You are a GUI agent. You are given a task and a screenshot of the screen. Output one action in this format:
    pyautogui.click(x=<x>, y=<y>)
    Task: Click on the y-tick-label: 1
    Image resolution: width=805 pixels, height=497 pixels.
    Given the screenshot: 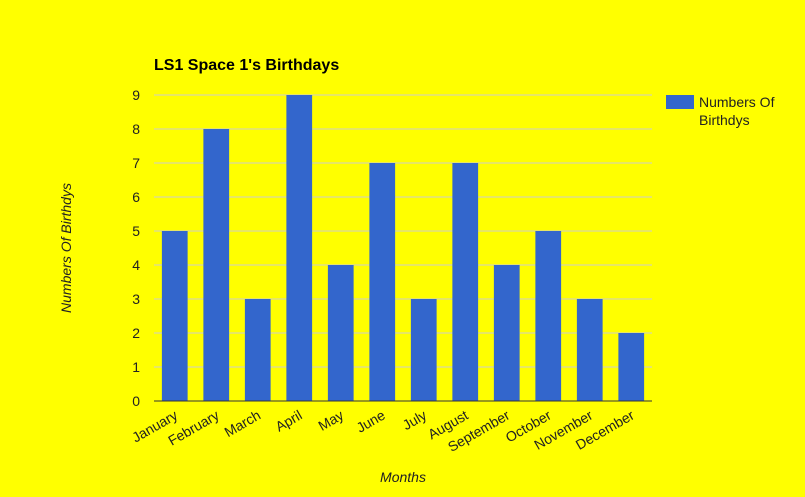 What is the action you would take?
    pyautogui.click(x=136, y=367)
    